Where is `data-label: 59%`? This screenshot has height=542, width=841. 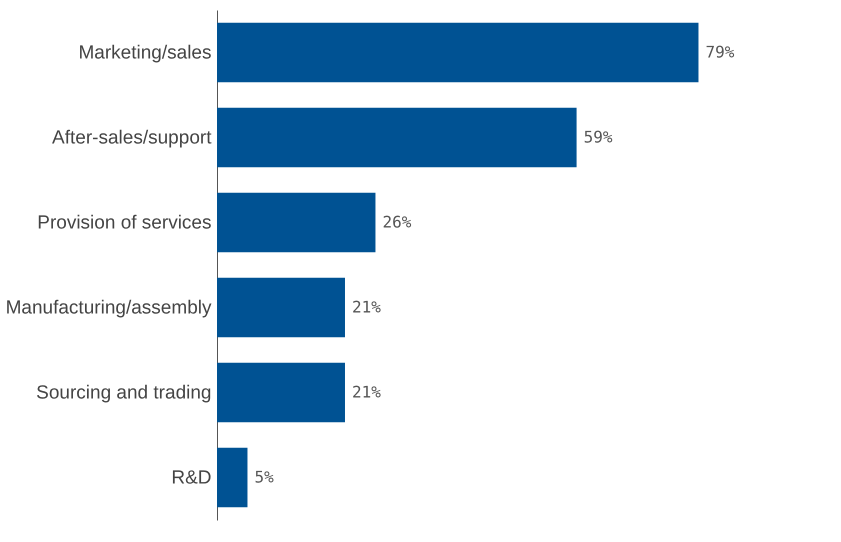 data-label: 59% is located at coordinates (598, 137).